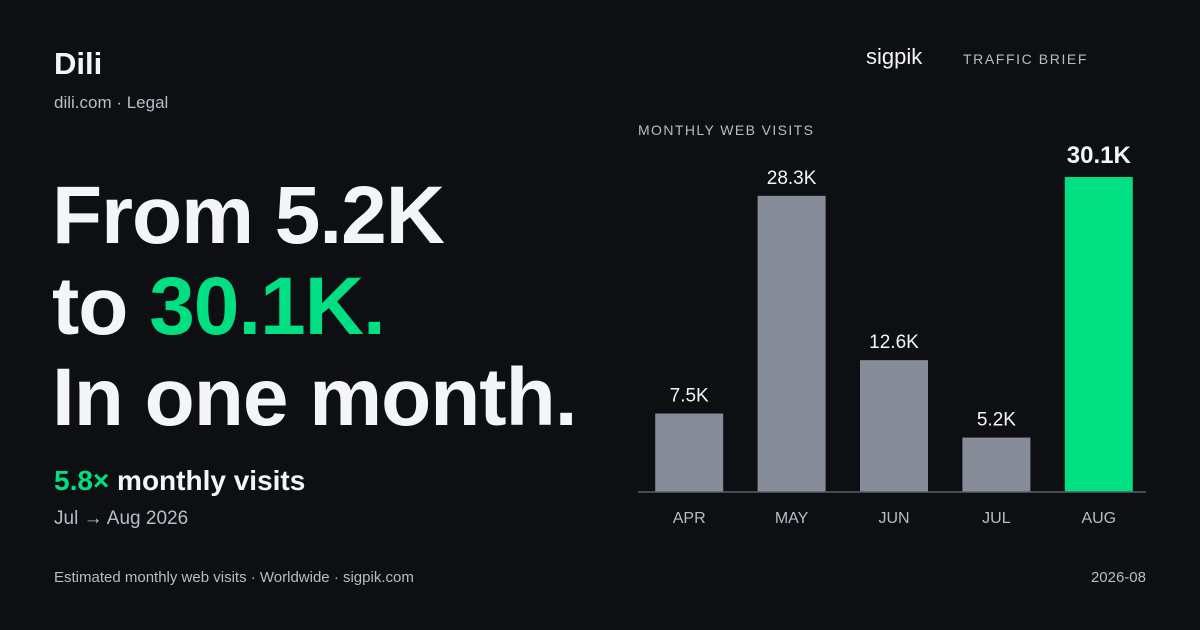  Describe the element at coordinates (82, 480) in the screenshot. I see `growth-multiplier: 5.8×` at that location.